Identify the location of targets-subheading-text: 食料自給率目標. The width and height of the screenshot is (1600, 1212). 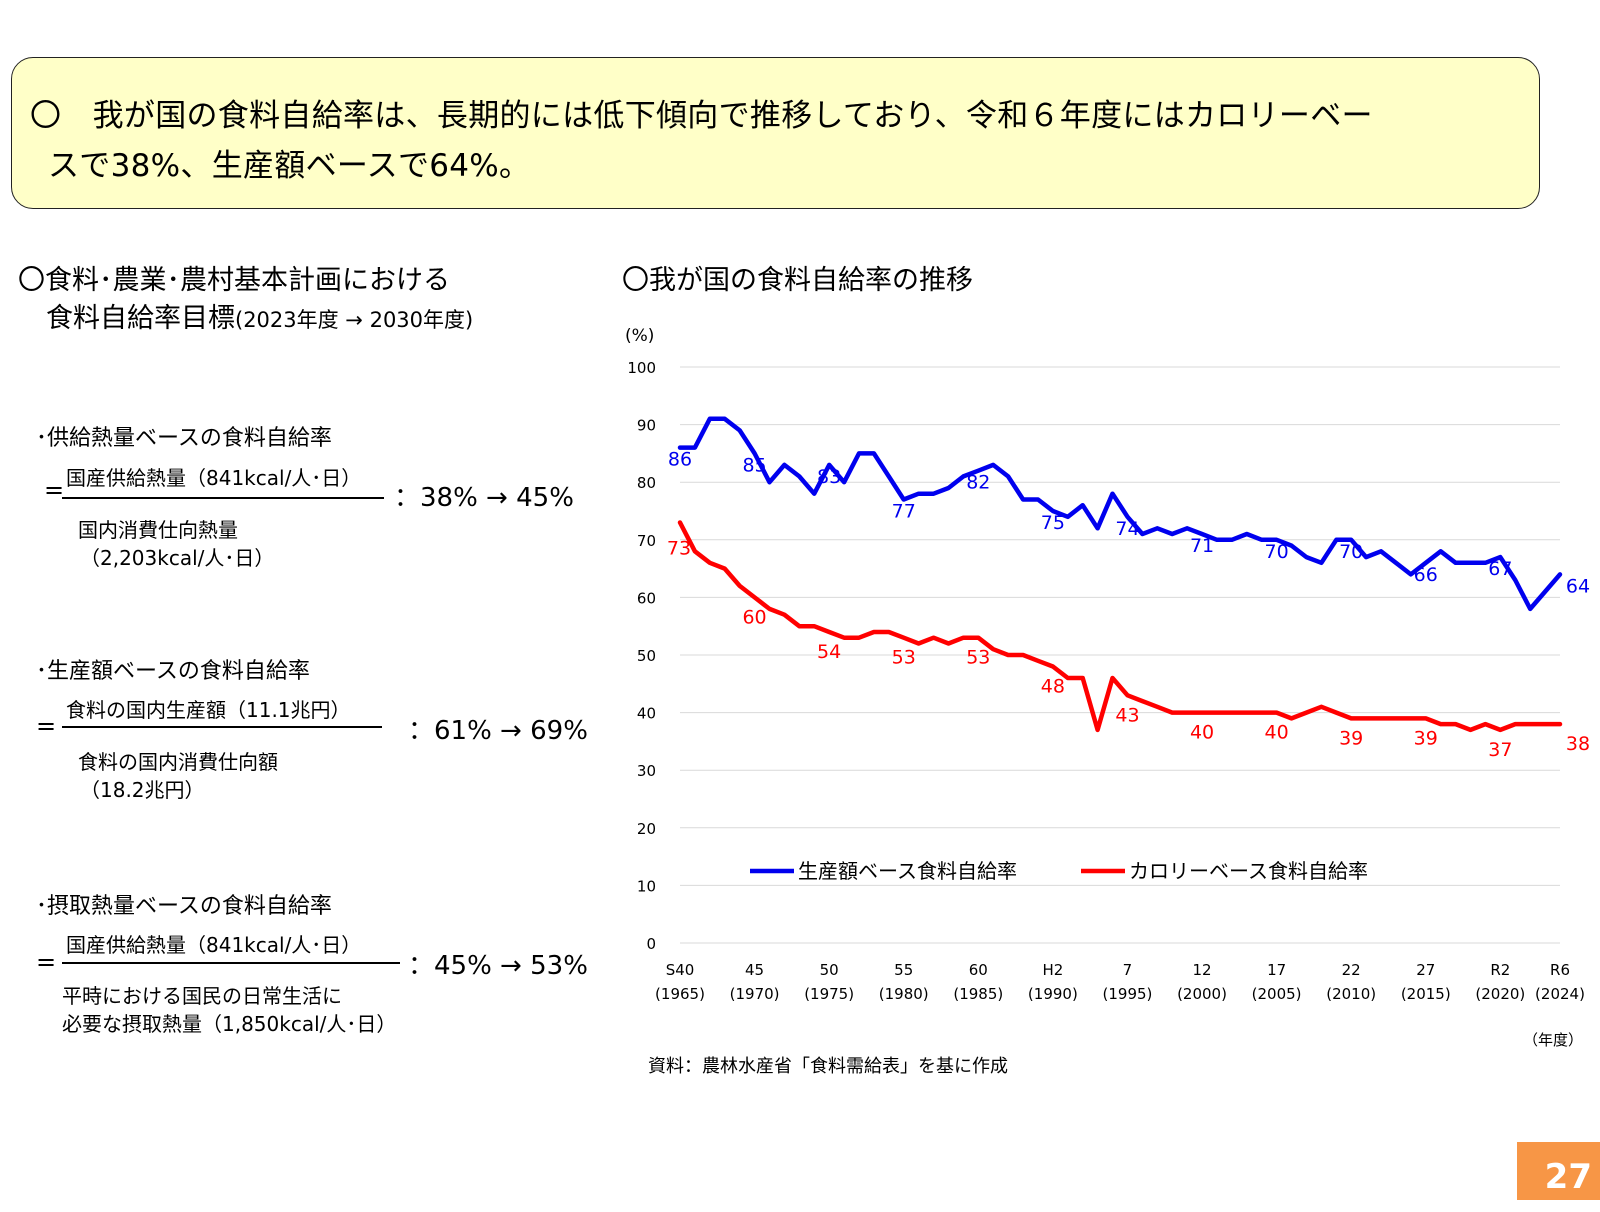
(140, 318).